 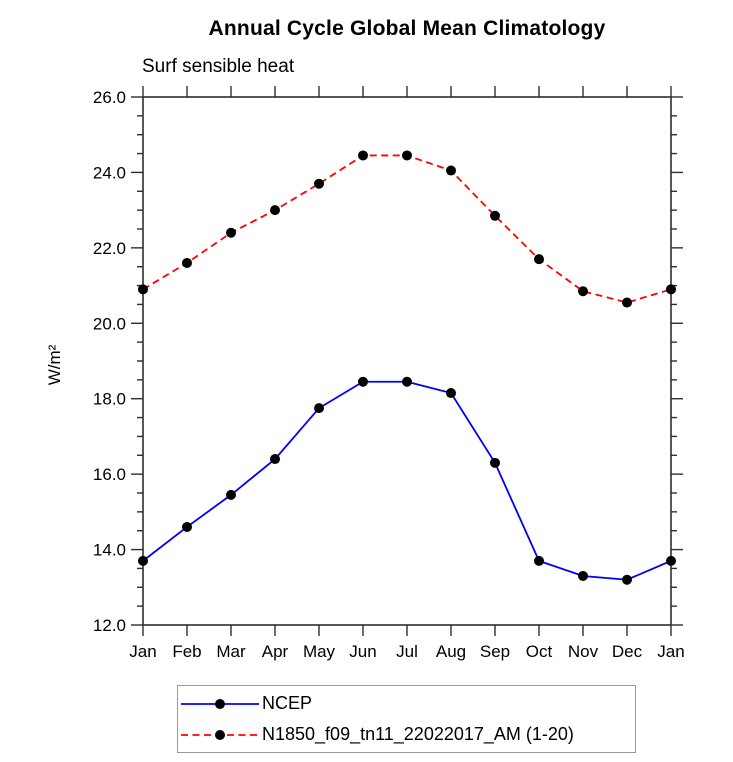 I want to click on chart-subtitle: Surf sensible heat, so click(x=218, y=66).